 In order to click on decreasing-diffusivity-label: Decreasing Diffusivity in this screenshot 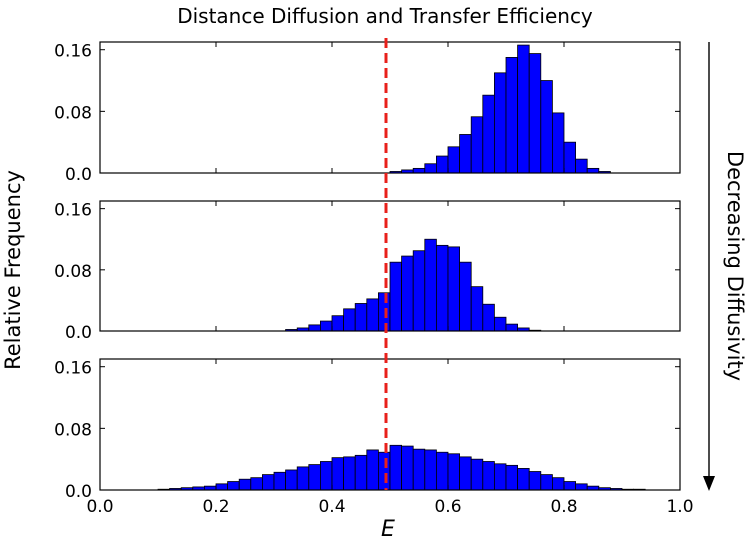, I will do `click(735, 266)`.